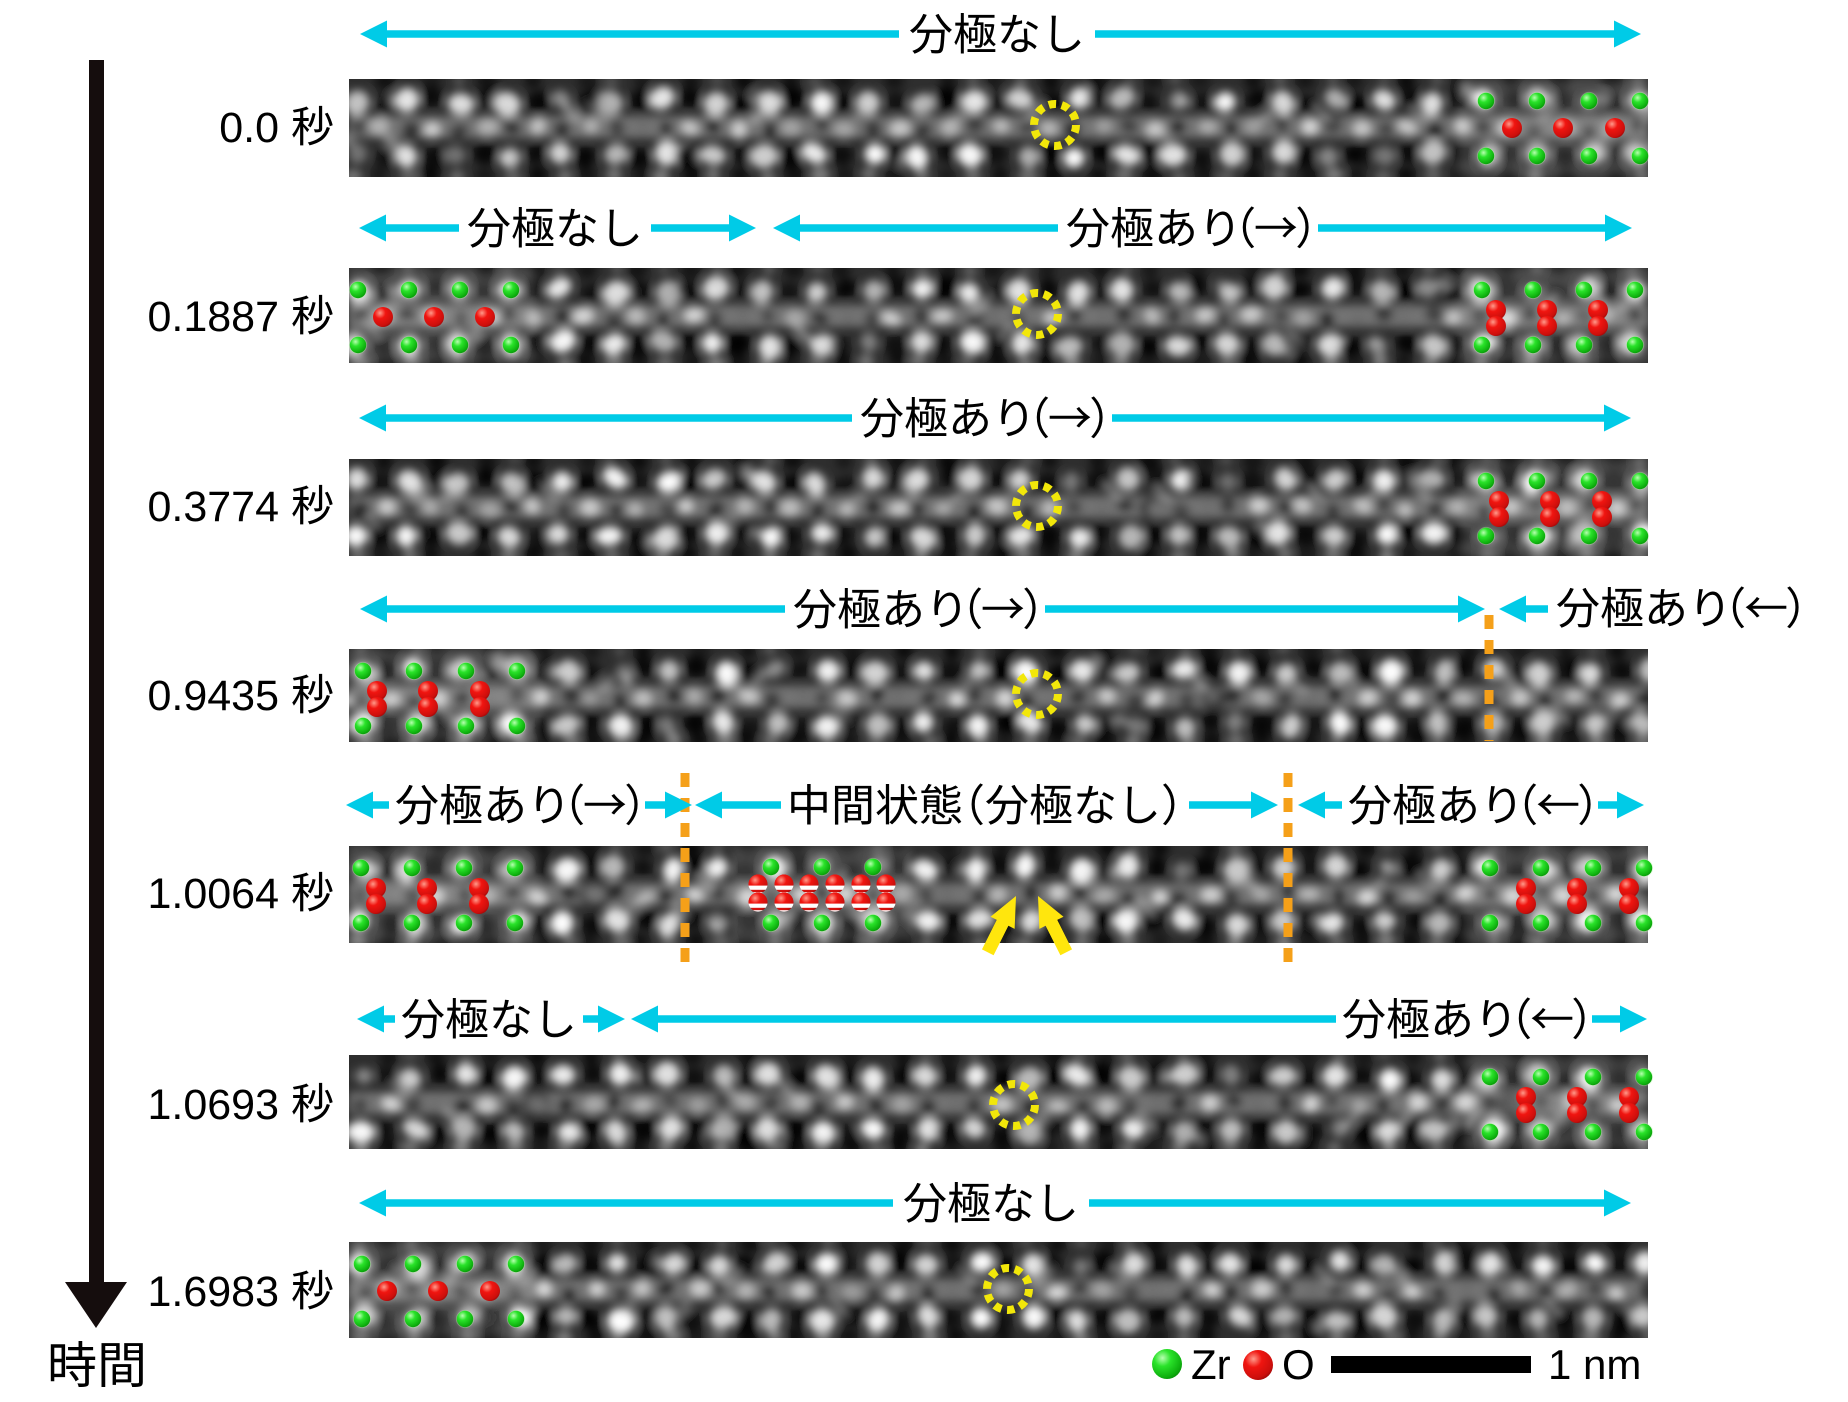 This screenshot has width=1848, height=1402. Describe the element at coordinates (1298, 1364) in the screenshot. I see `svg-text: O` at that location.